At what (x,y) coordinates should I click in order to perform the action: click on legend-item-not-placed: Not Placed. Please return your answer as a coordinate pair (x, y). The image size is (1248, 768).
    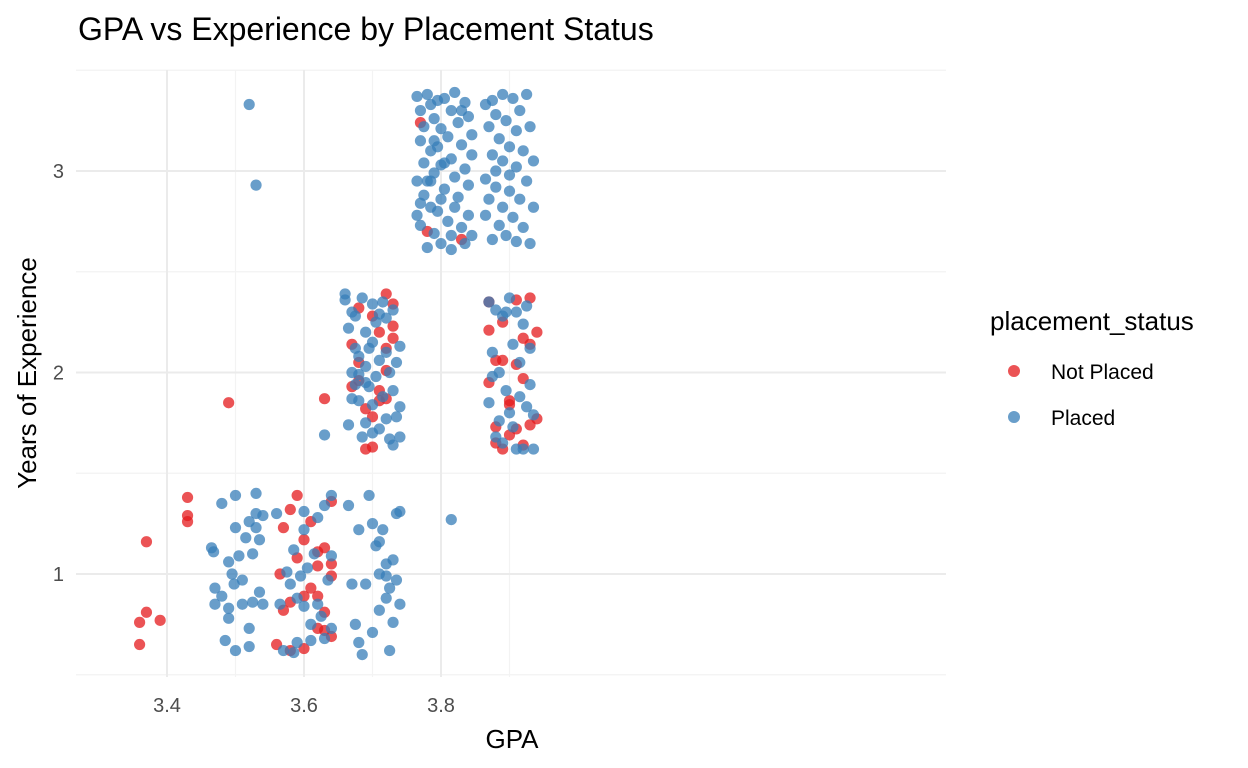
    Looking at the image, I should click on (1081, 372).